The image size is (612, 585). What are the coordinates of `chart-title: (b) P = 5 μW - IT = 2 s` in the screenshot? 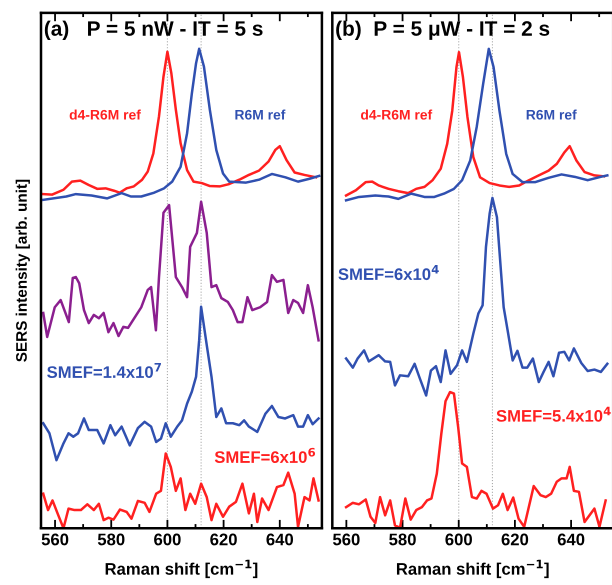 It's located at (443, 30).